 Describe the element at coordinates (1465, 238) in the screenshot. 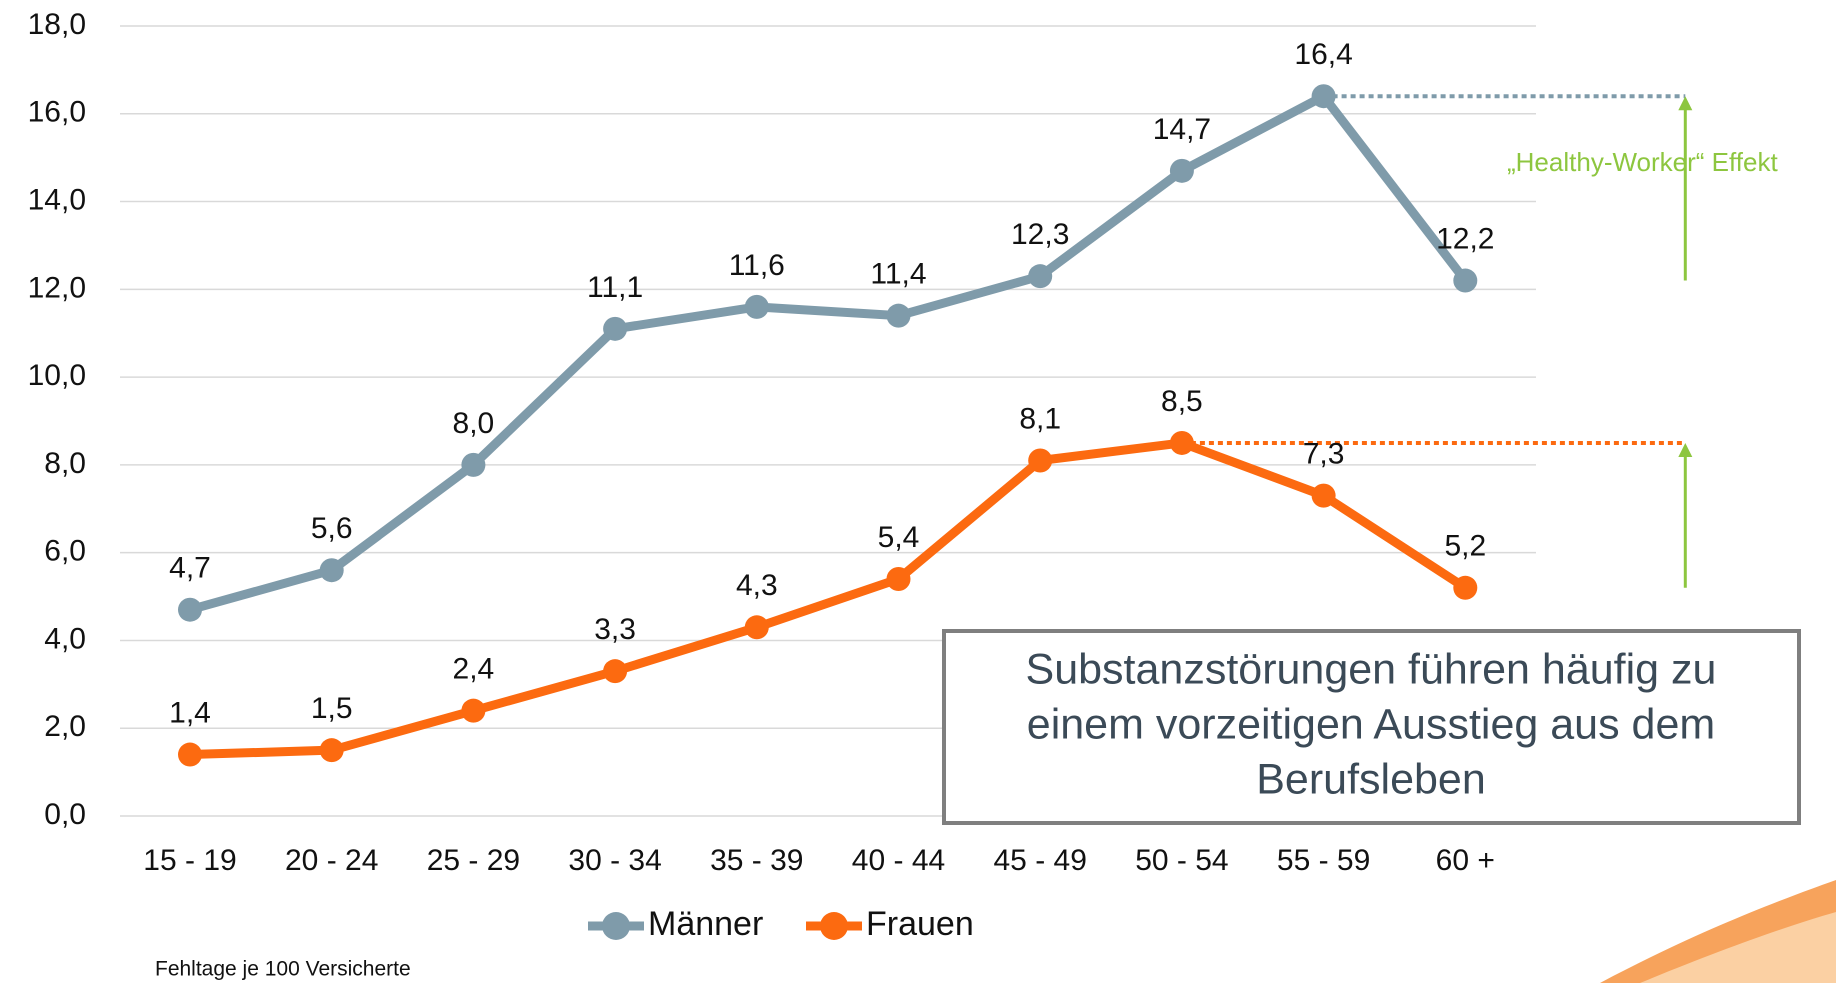

I see `data-label: 12,2` at that location.